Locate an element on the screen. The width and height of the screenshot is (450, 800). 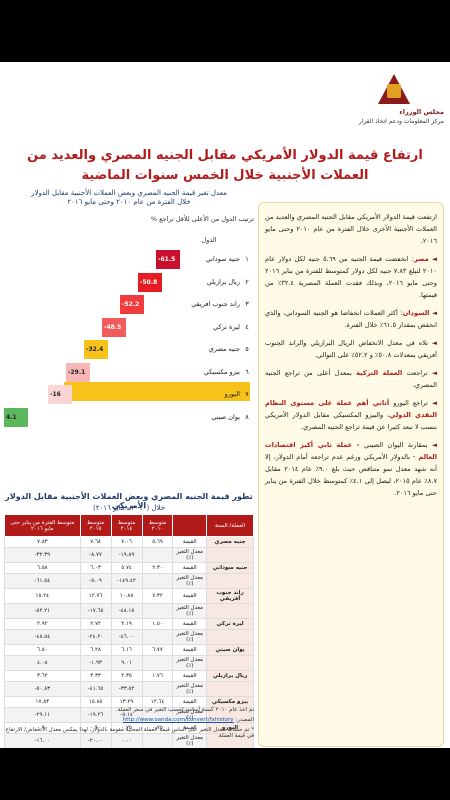
table-value-cell: ٦.٥٨ is located at coordinates (42, 568).